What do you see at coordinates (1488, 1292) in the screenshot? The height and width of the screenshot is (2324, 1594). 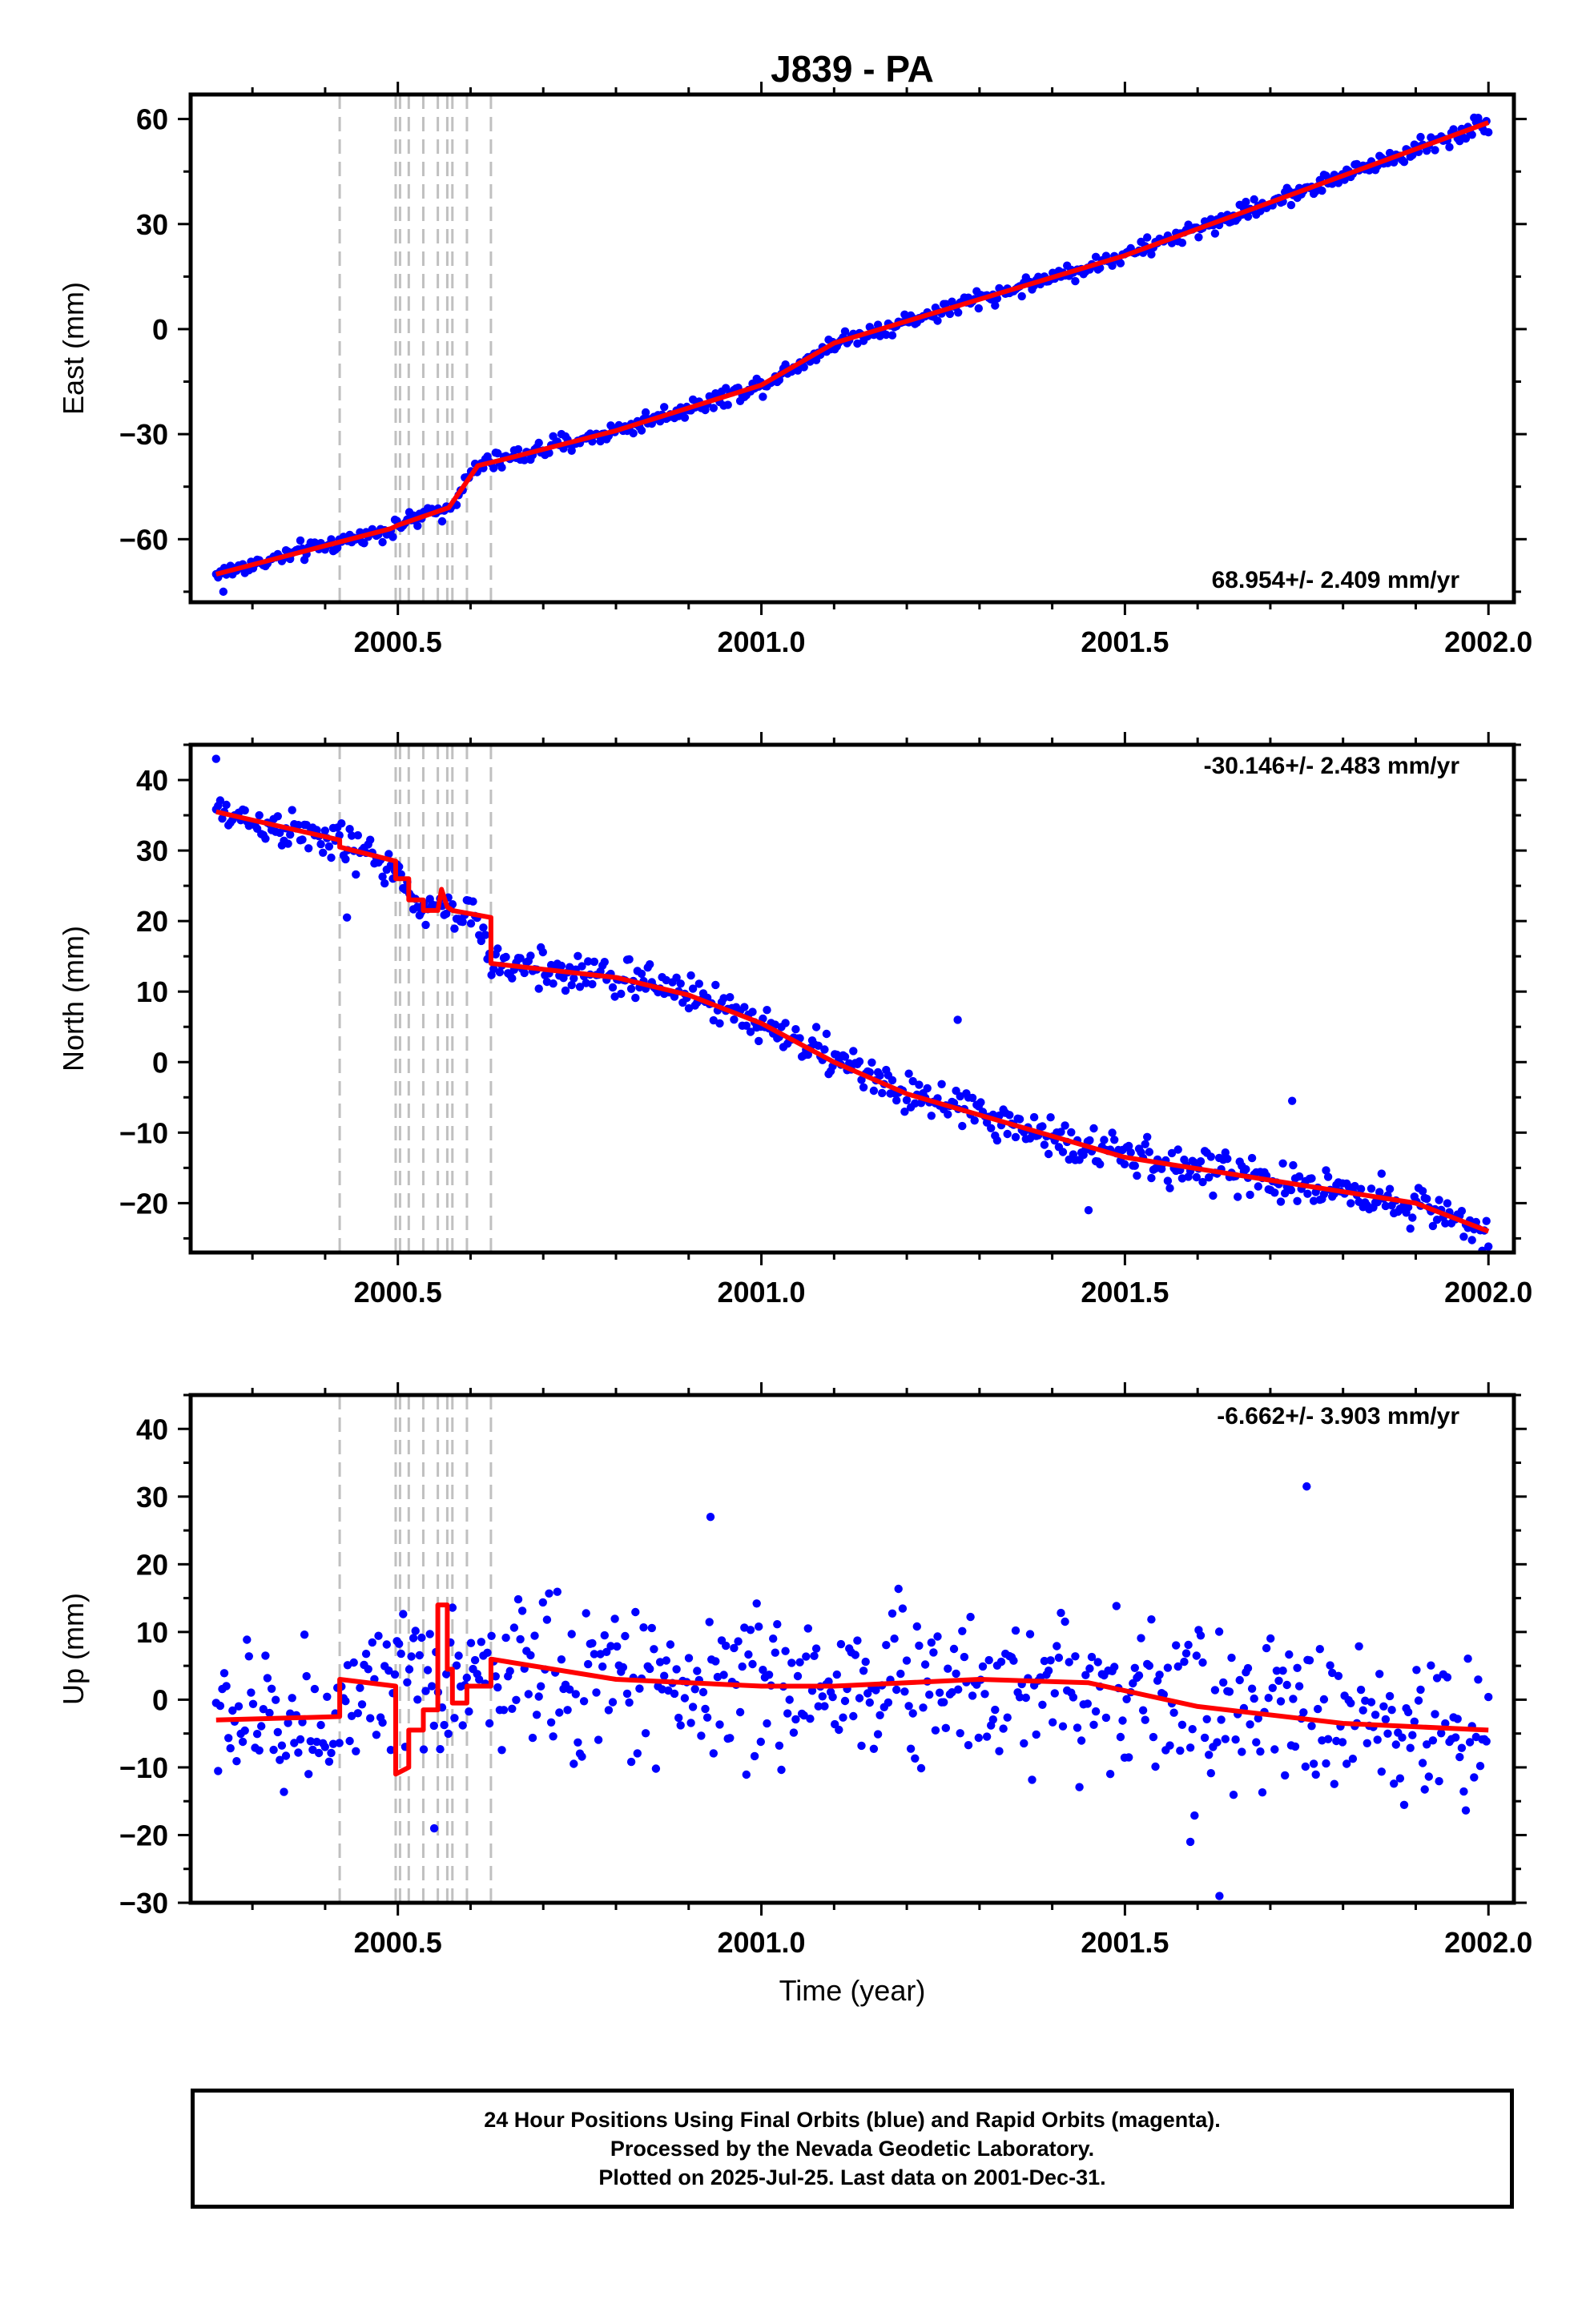 I see `x-tick-label: 2002.0` at bounding box center [1488, 1292].